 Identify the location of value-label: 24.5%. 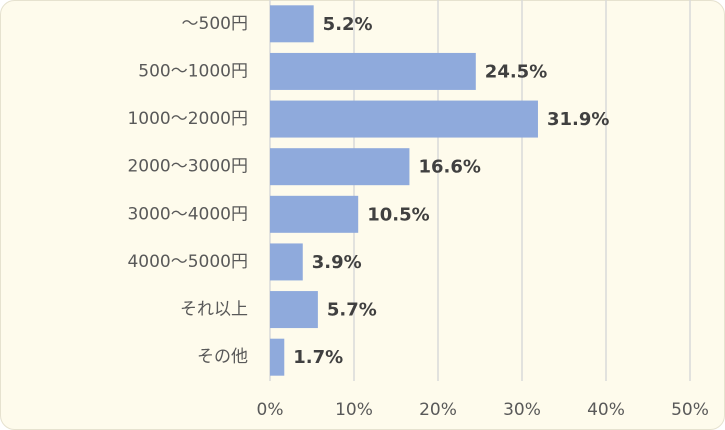
(516, 71).